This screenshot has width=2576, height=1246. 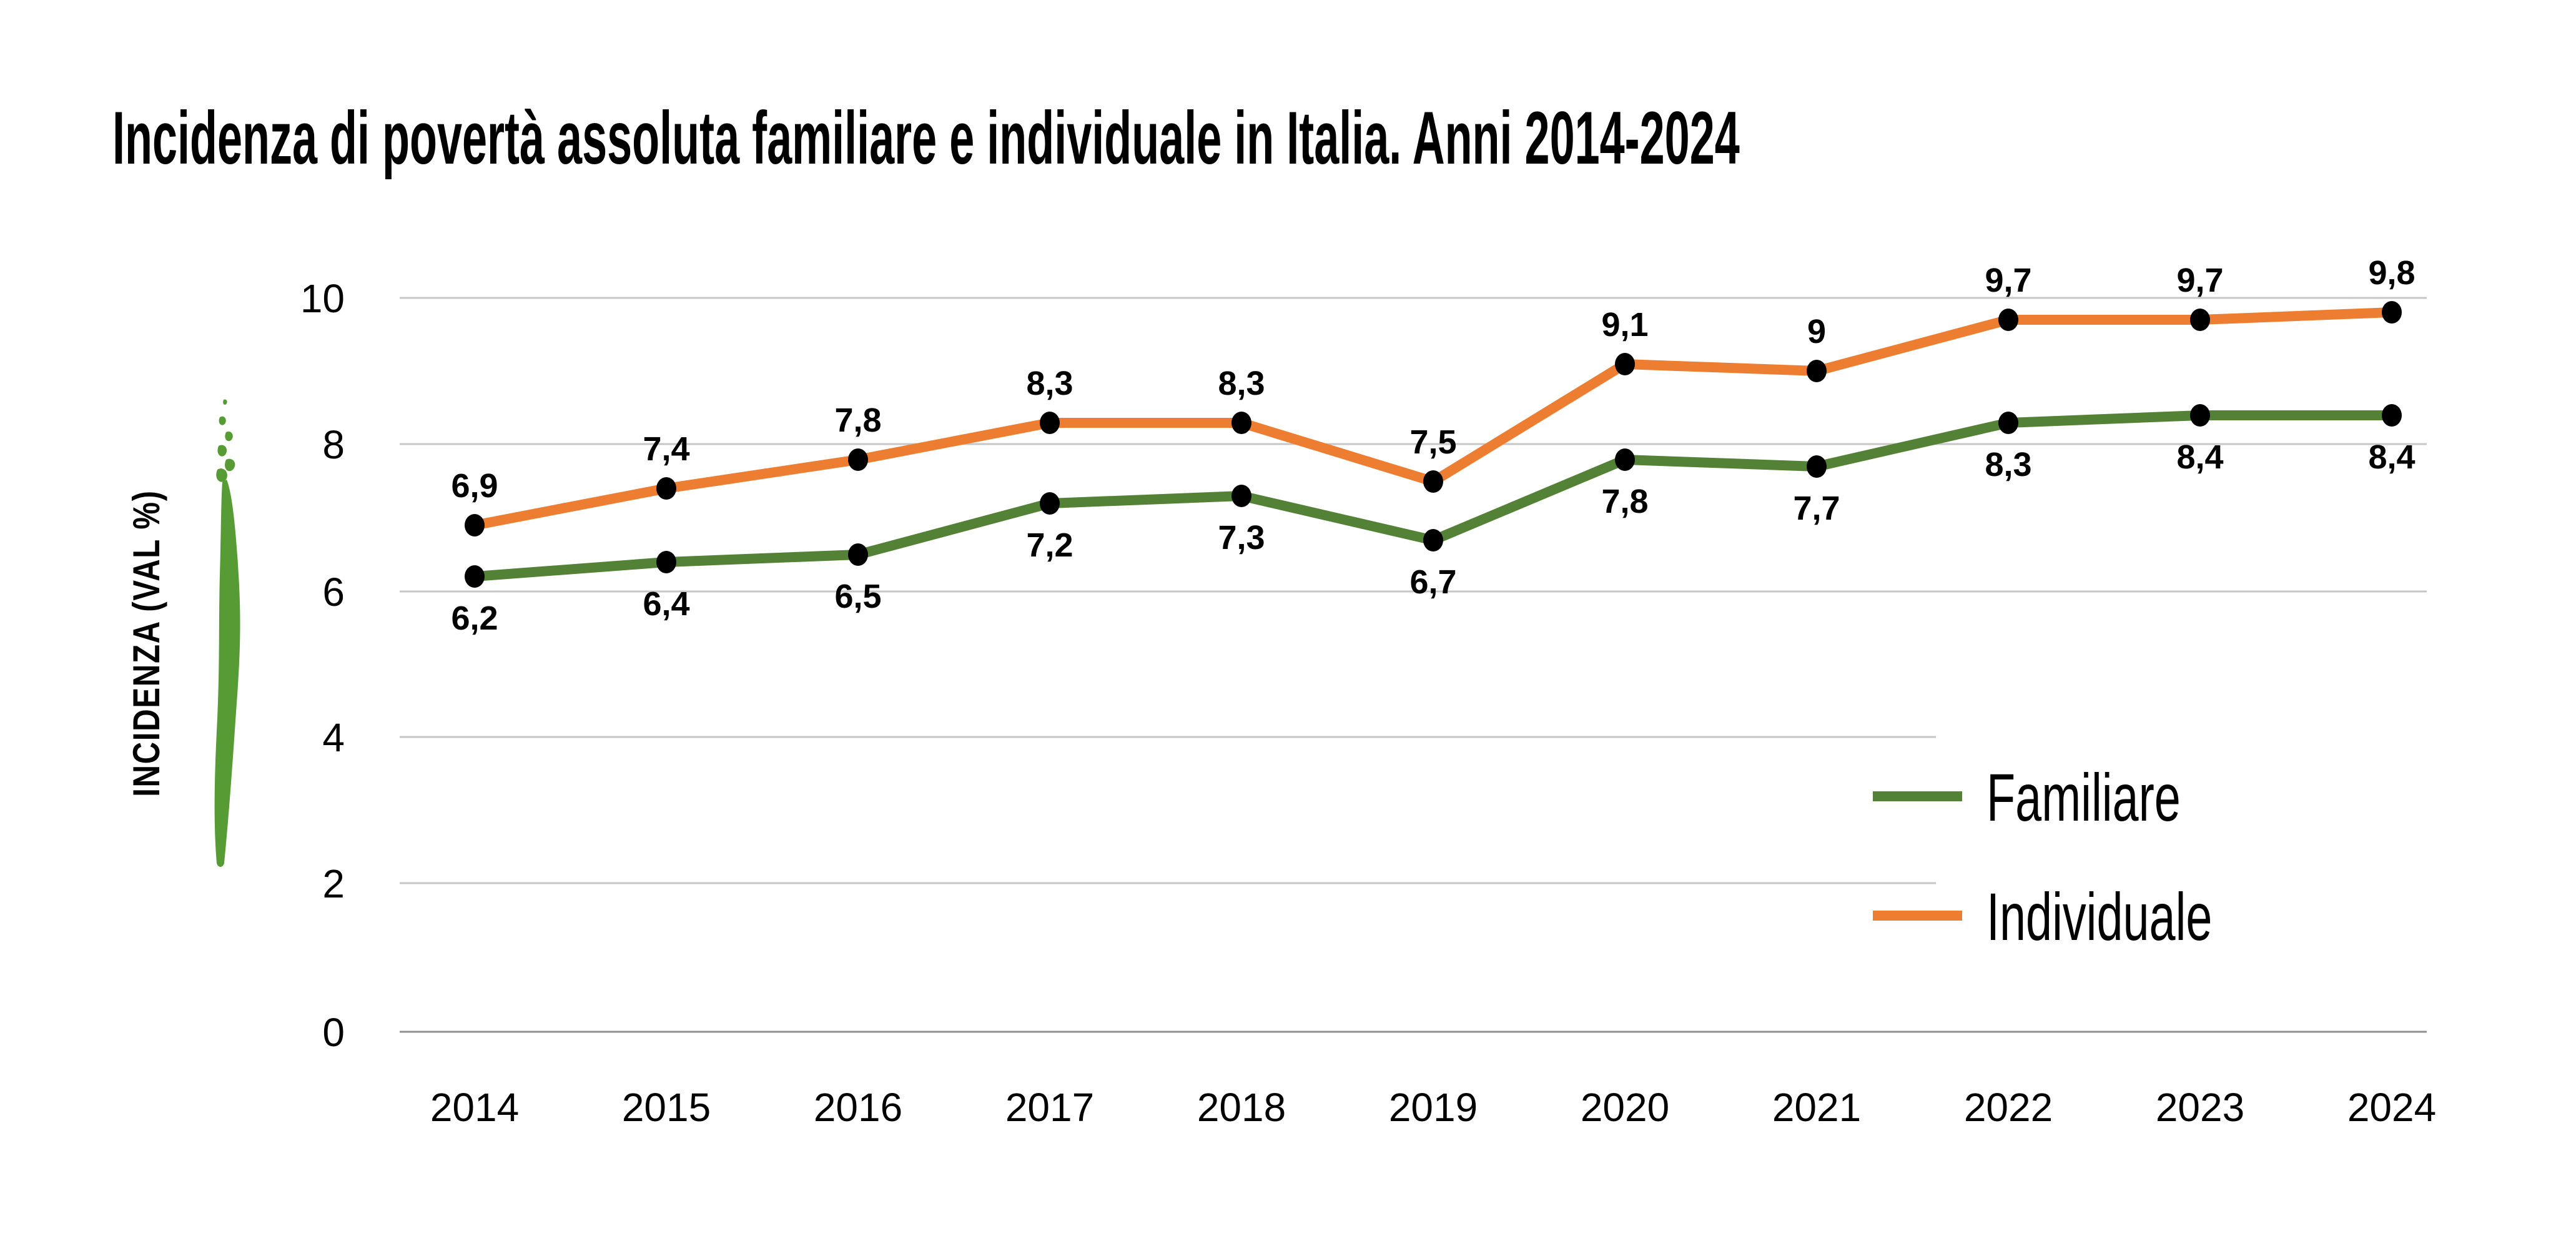 I want to click on brush-stroke-decoration, so click(x=227, y=633).